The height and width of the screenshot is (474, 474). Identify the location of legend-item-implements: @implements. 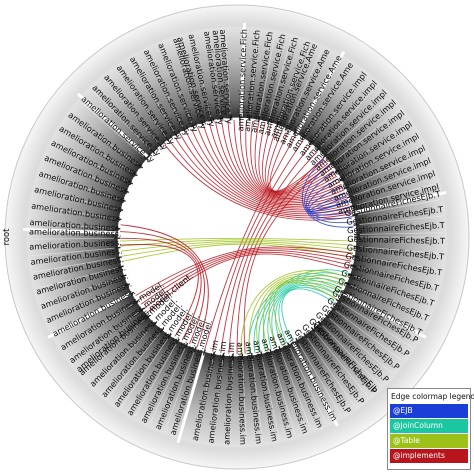
(429, 456).